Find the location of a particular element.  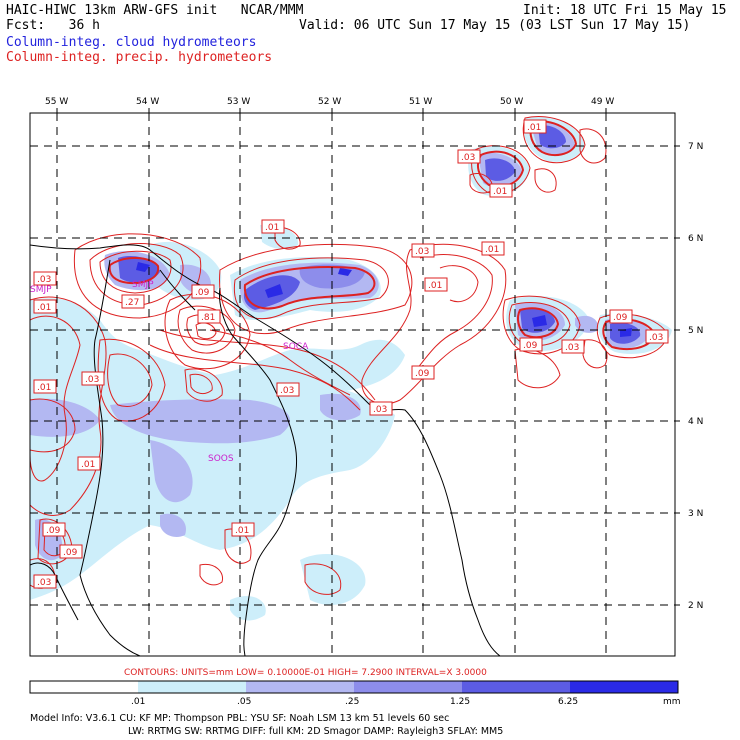

forecast-hour: Fcst: 36 h is located at coordinates (53, 25).